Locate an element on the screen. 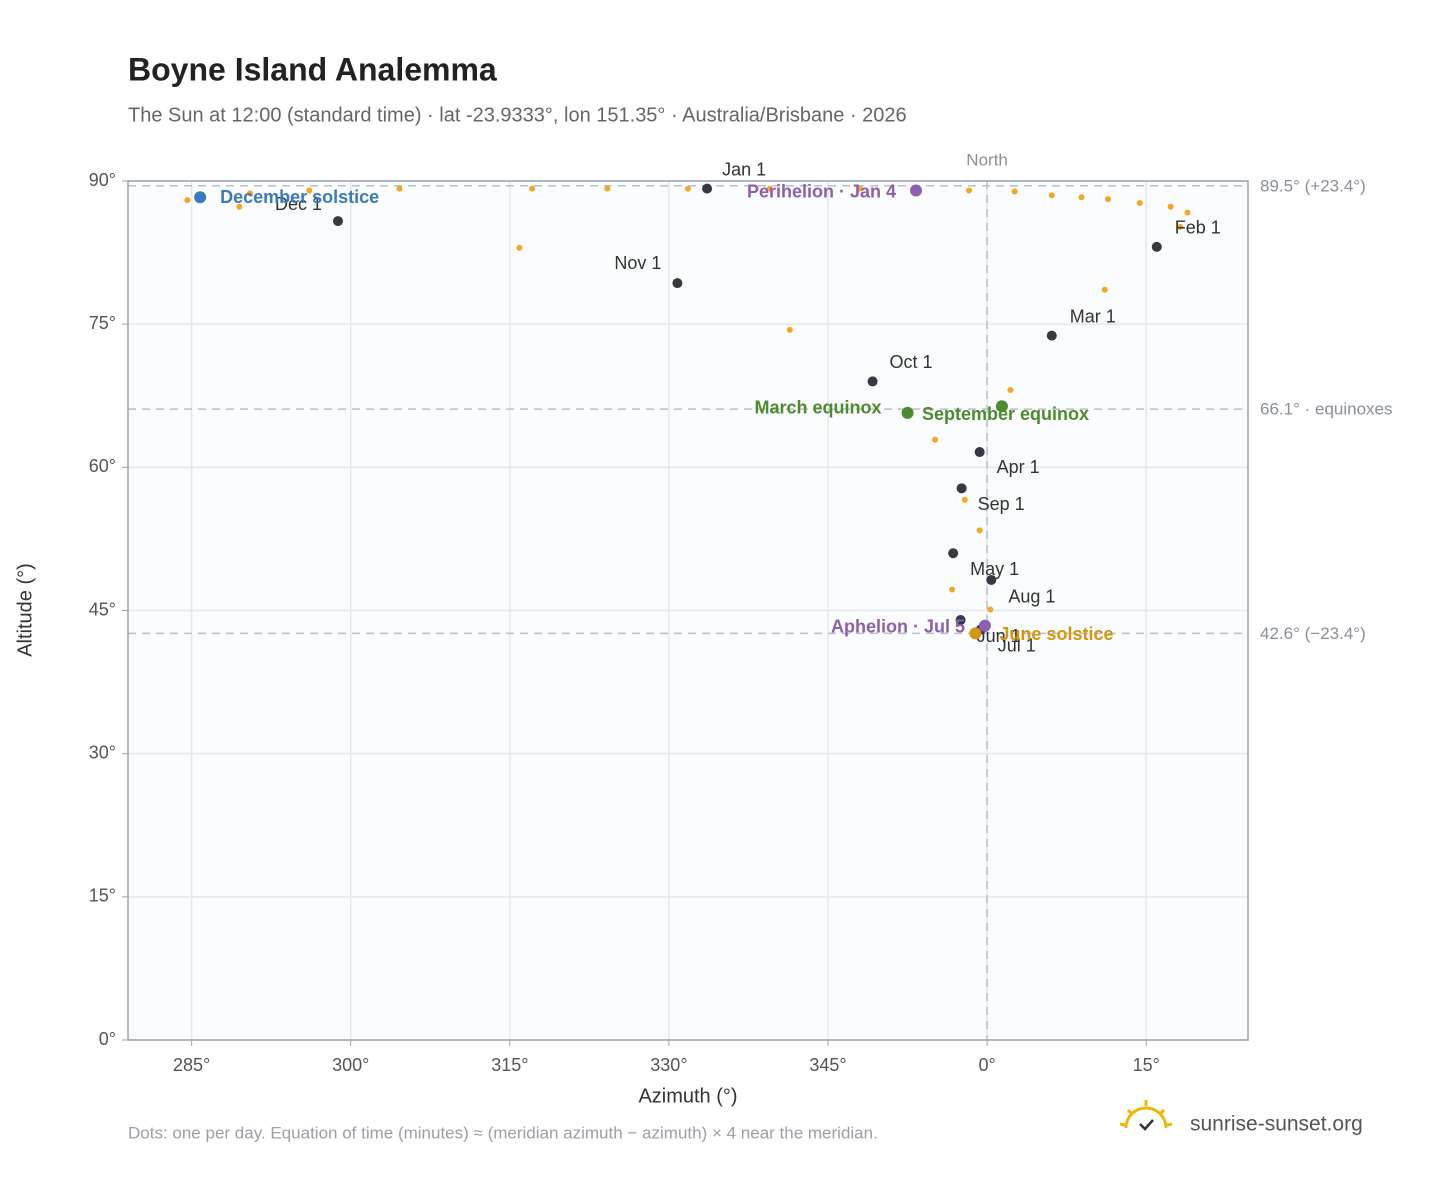 Image resolution: width=1448 pixels, height=1188 pixels. x-tick-label: 315° is located at coordinates (509, 1065).